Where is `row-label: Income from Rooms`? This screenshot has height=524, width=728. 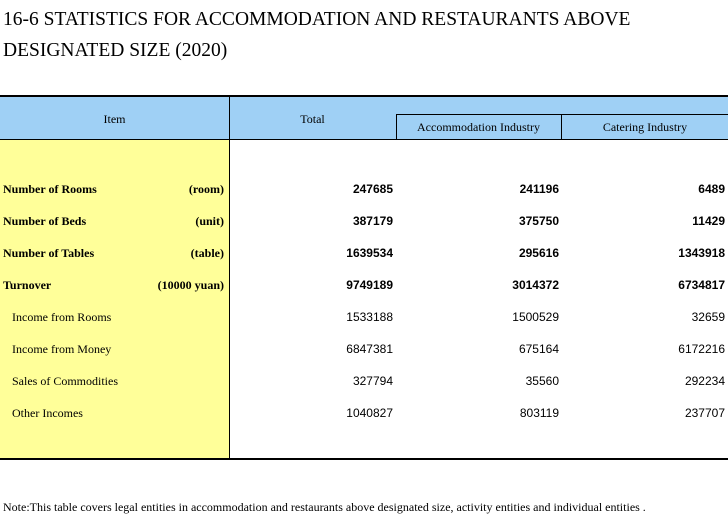 row-label: Income from Rooms is located at coordinates (62, 317).